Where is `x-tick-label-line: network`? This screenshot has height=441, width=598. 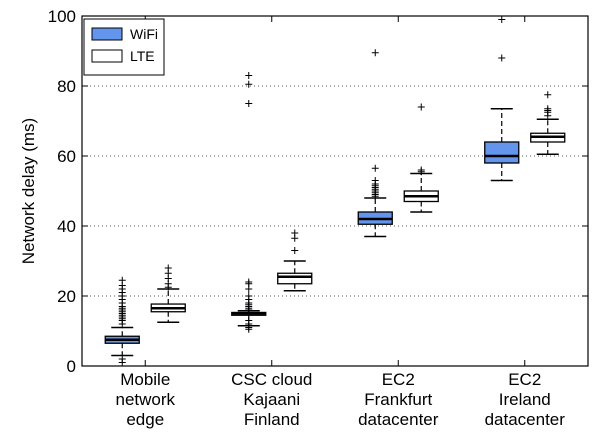
x-tick-label-line: network is located at coordinates (145, 399).